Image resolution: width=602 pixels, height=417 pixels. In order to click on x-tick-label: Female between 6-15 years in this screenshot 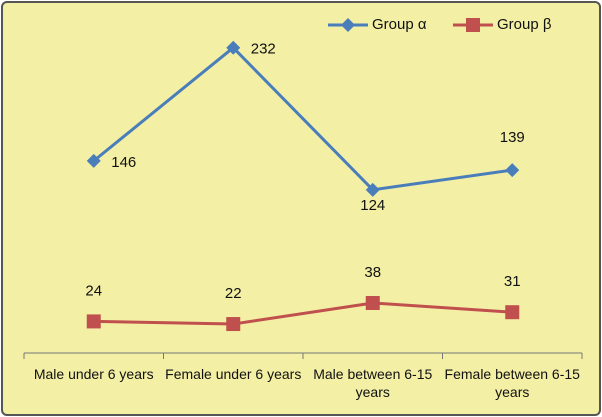, I will do `click(512, 383)`.